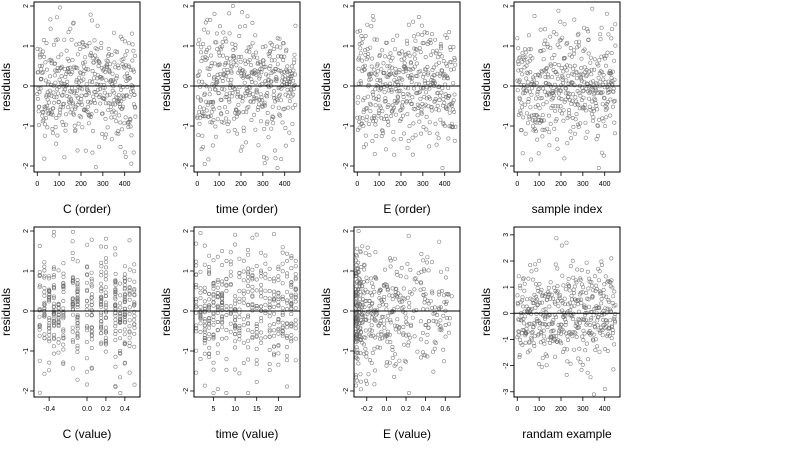 This screenshot has width=800, height=450. Describe the element at coordinates (506, 166) in the screenshot. I see `y-tick-label: -2` at that location.